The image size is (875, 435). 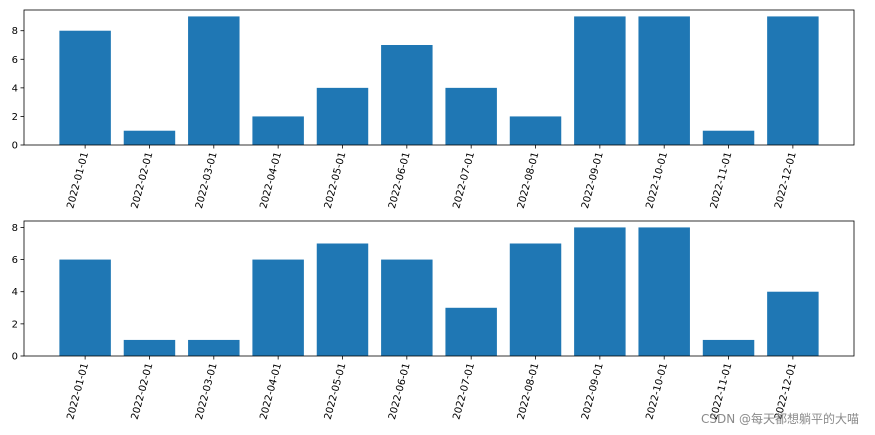 What do you see at coordinates (722, 180) in the screenshot?
I see `x-tick-label: 2022-11-01` at bounding box center [722, 180].